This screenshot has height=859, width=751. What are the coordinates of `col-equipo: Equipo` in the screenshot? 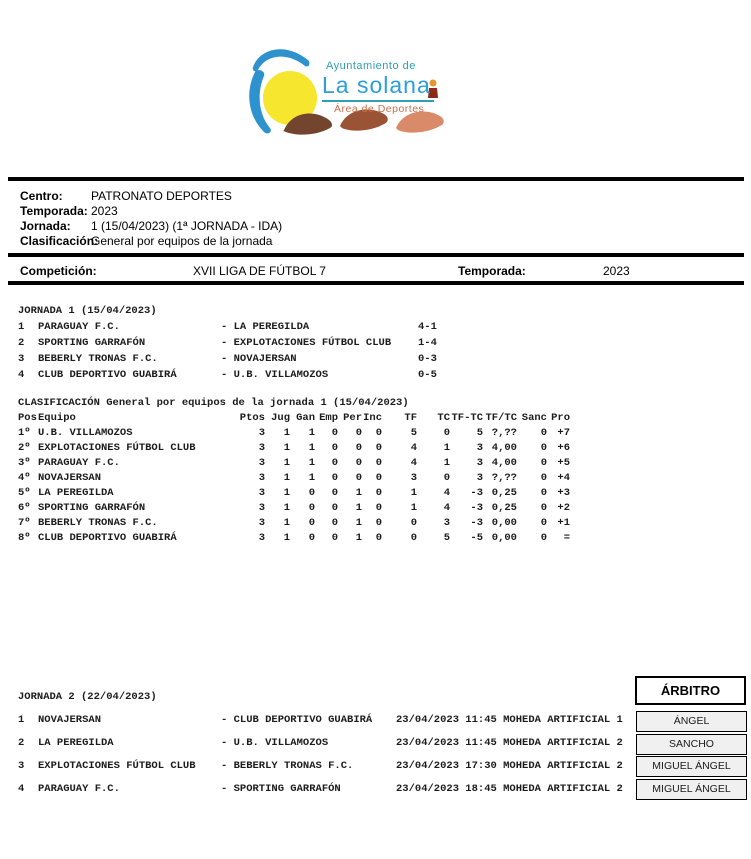 It's located at (57, 418).